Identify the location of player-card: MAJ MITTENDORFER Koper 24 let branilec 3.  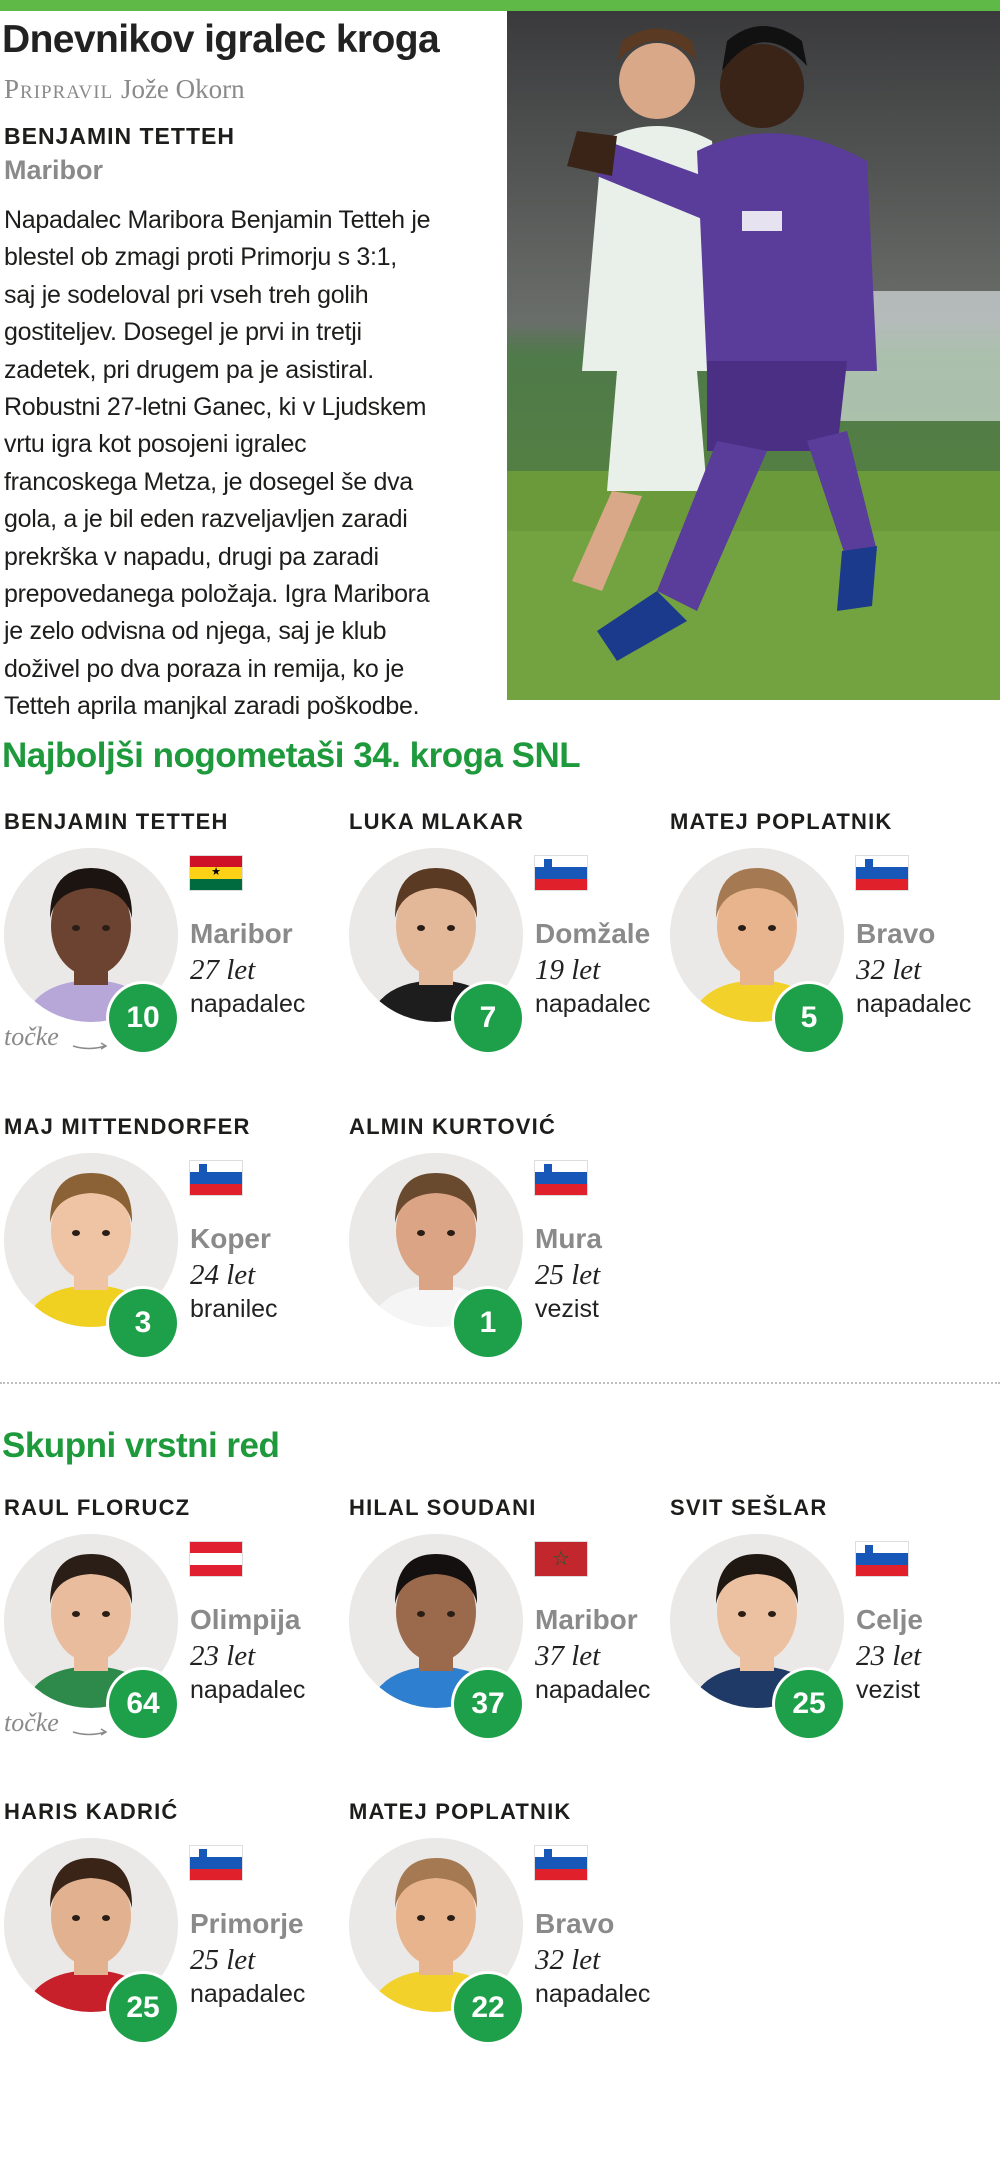
(165, 1253).